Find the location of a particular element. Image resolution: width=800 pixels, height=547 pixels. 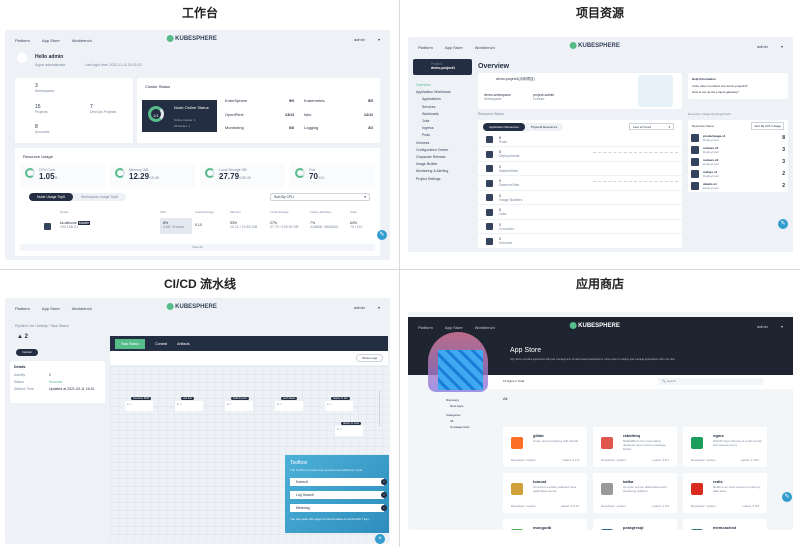

zoom-slider is located at coordinates (379, 408).